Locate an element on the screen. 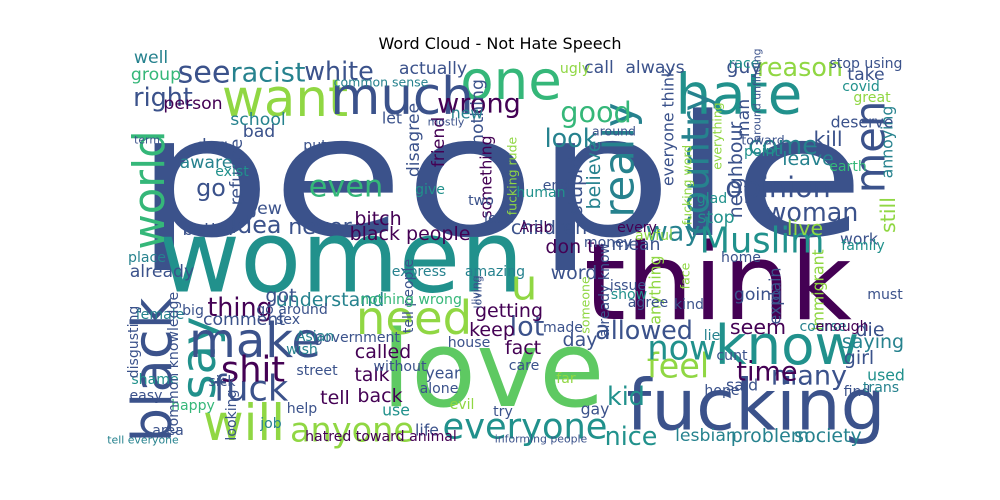 The image size is (1000, 500). word-agree: agree is located at coordinates (648, 303).